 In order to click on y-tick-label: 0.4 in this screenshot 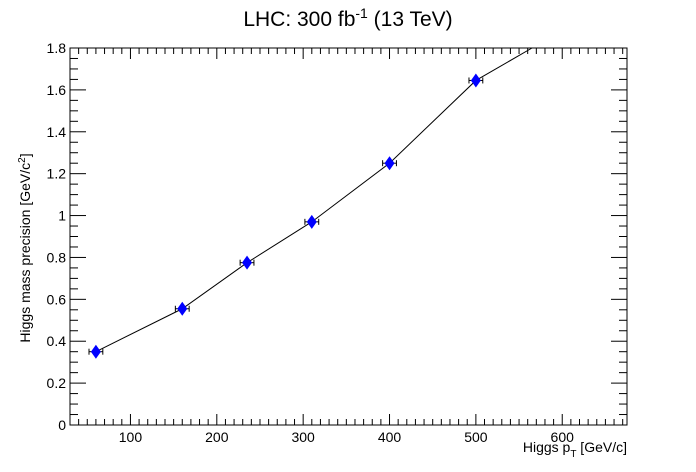, I will do `click(57, 341)`.